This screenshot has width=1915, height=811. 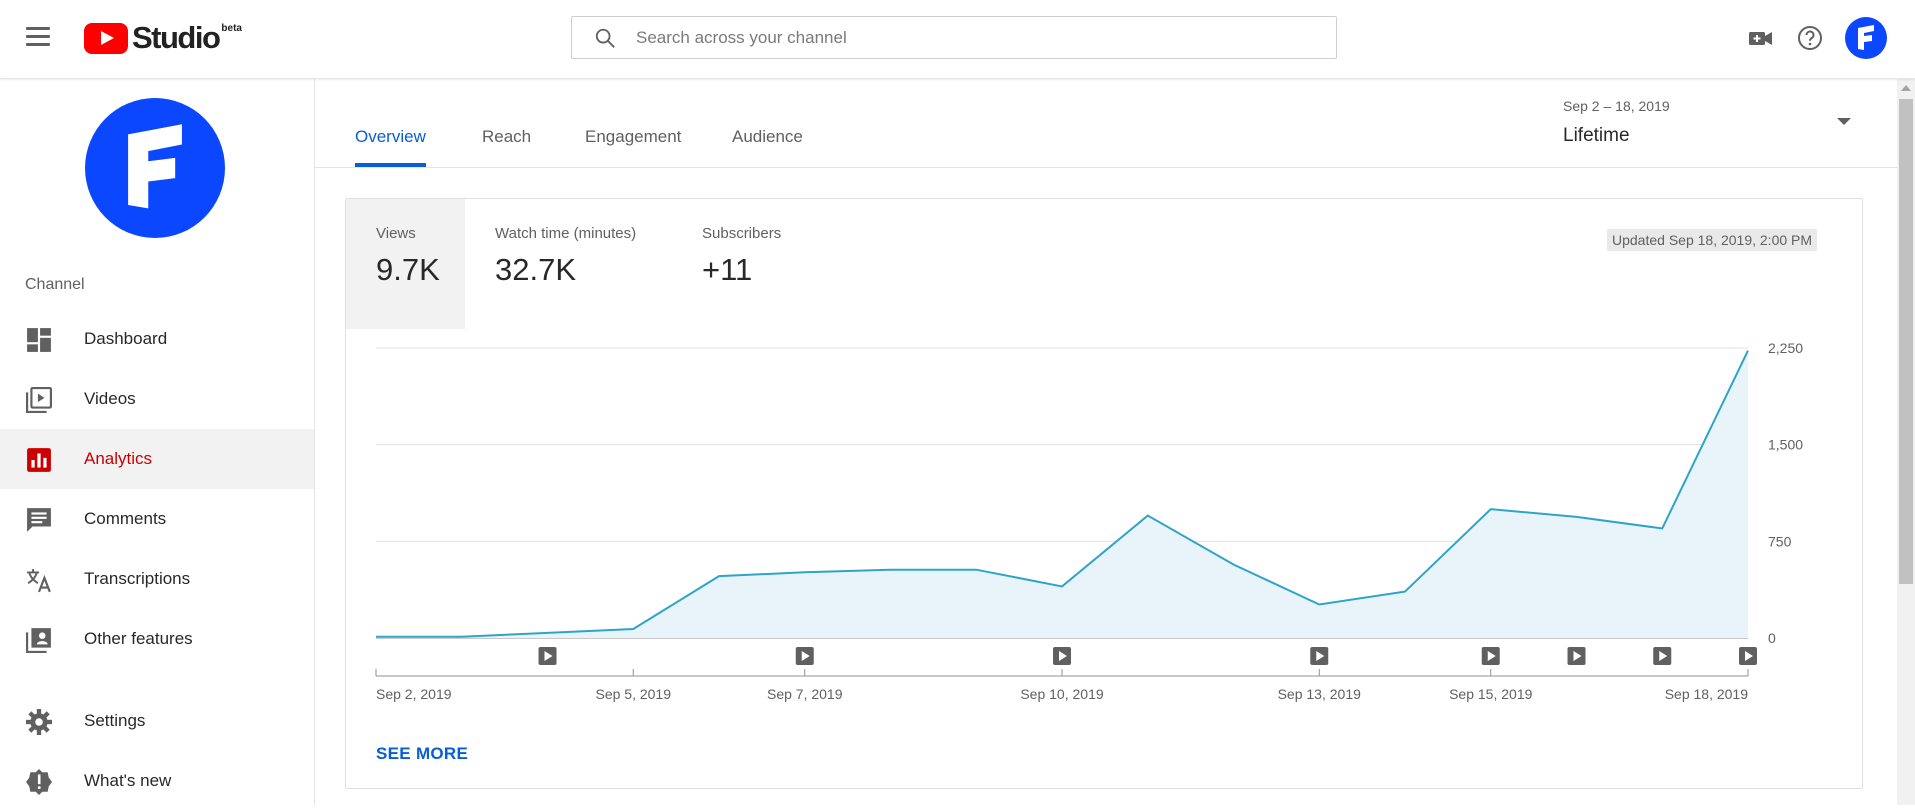 What do you see at coordinates (114, 721) in the screenshot?
I see `sidebar-item-label: Settings` at bounding box center [114, 721].